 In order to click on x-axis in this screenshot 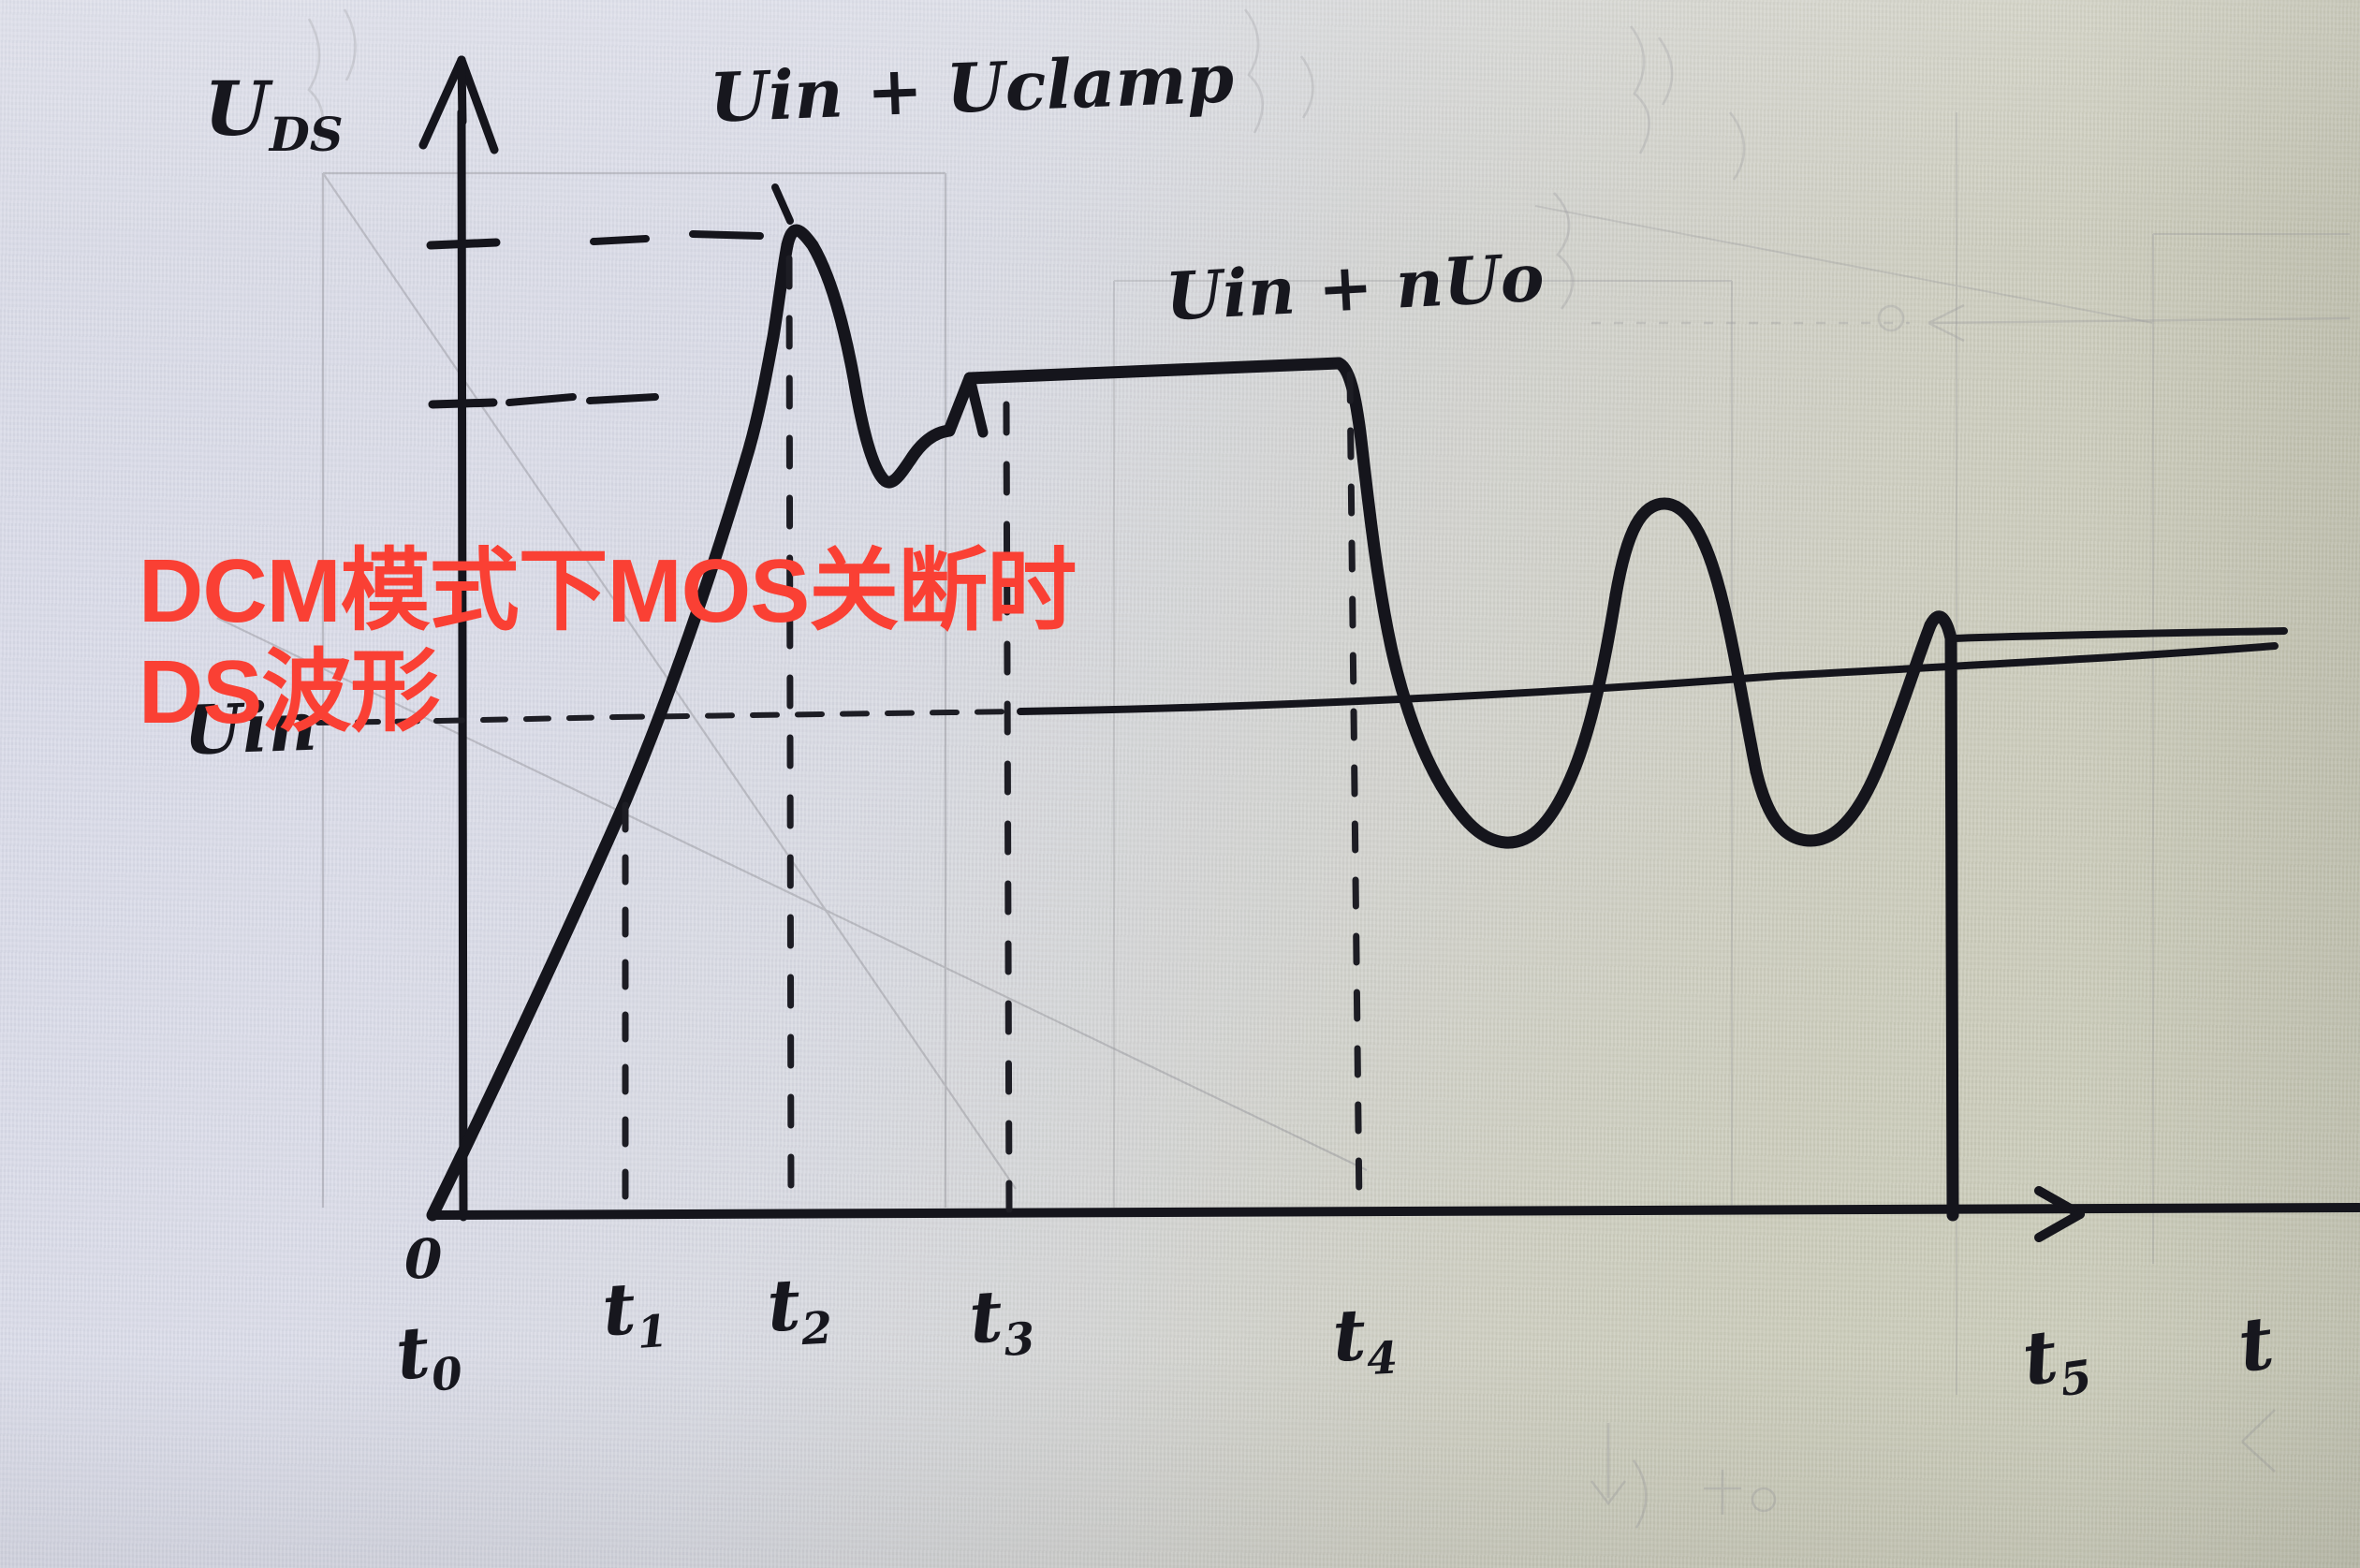, I will do `click(1395, 1214)`.